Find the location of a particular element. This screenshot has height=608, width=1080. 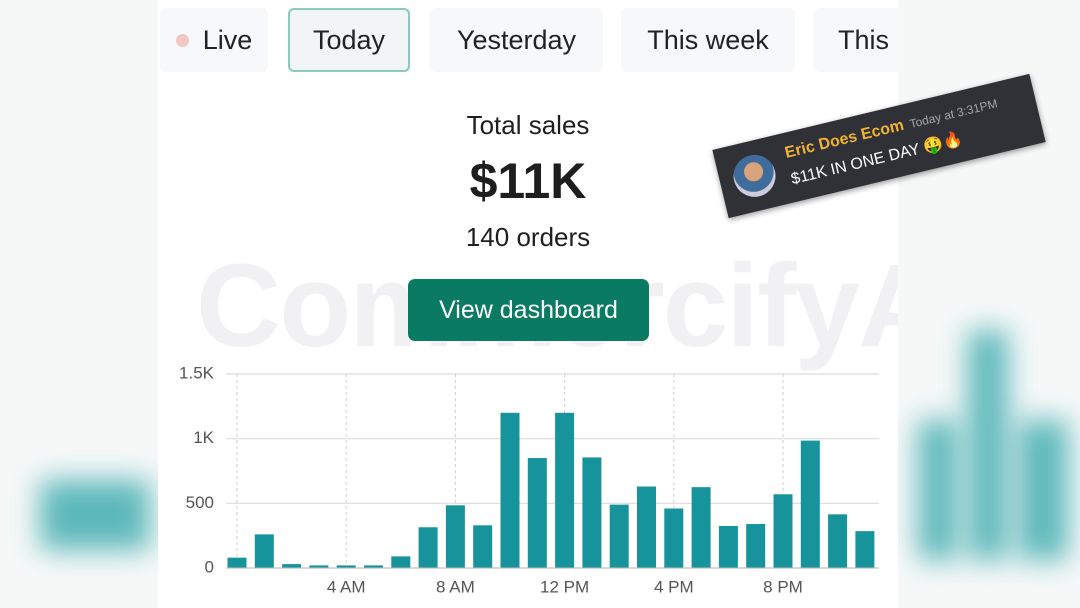

sales-amount: $11K is located at coordinates (528, 181).